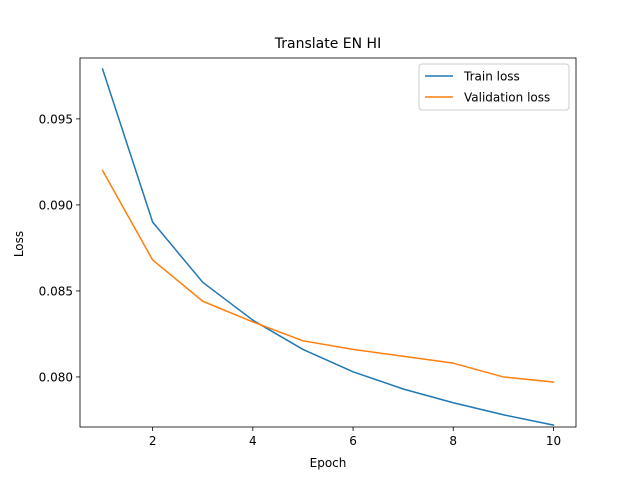 The image size is (640, 484). Describe the element at coordinates (56, 205) in the screenshot. I see `y-tick-label: 0.090` at that location.